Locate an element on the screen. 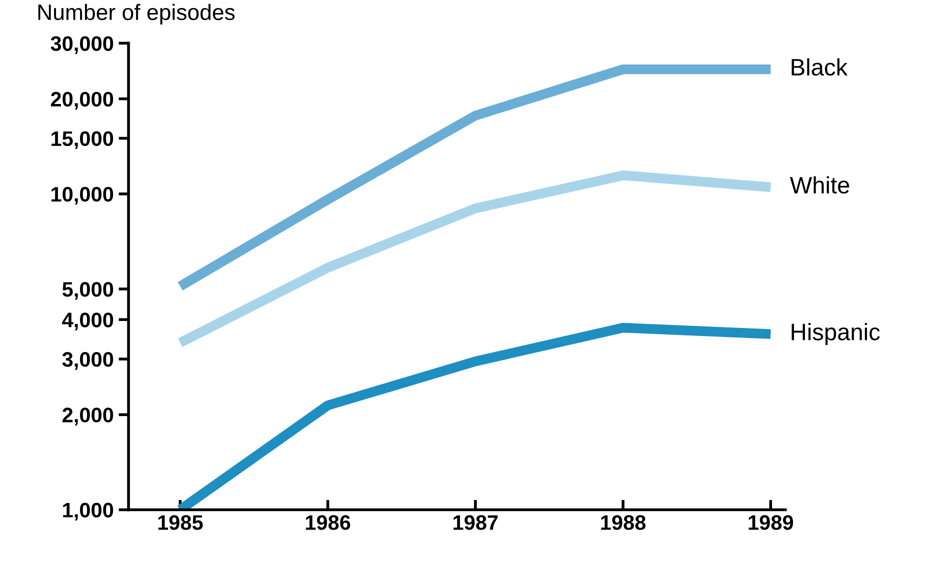 Image resolution: width=952 pixels, height=576 pixels. y-axis-title: Number of episodes is located at coordinates (136, 14).